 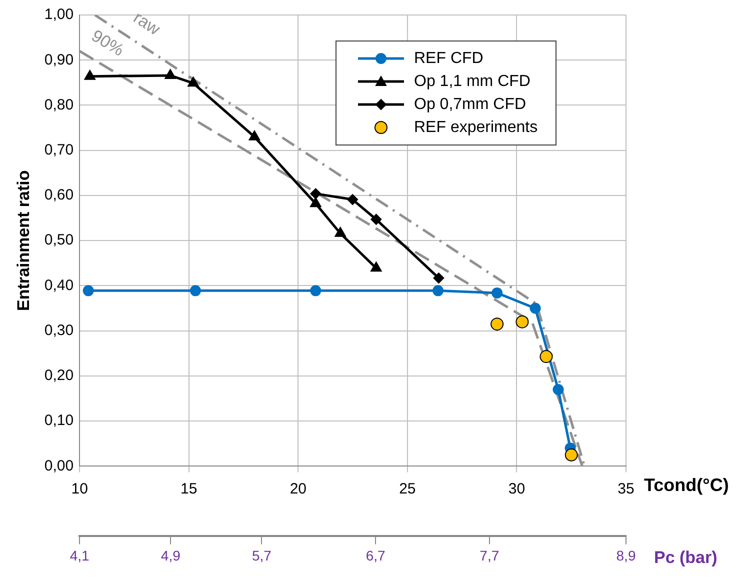 I want to click on x2-tick-label: 4,9, so click(x=170, y=555).